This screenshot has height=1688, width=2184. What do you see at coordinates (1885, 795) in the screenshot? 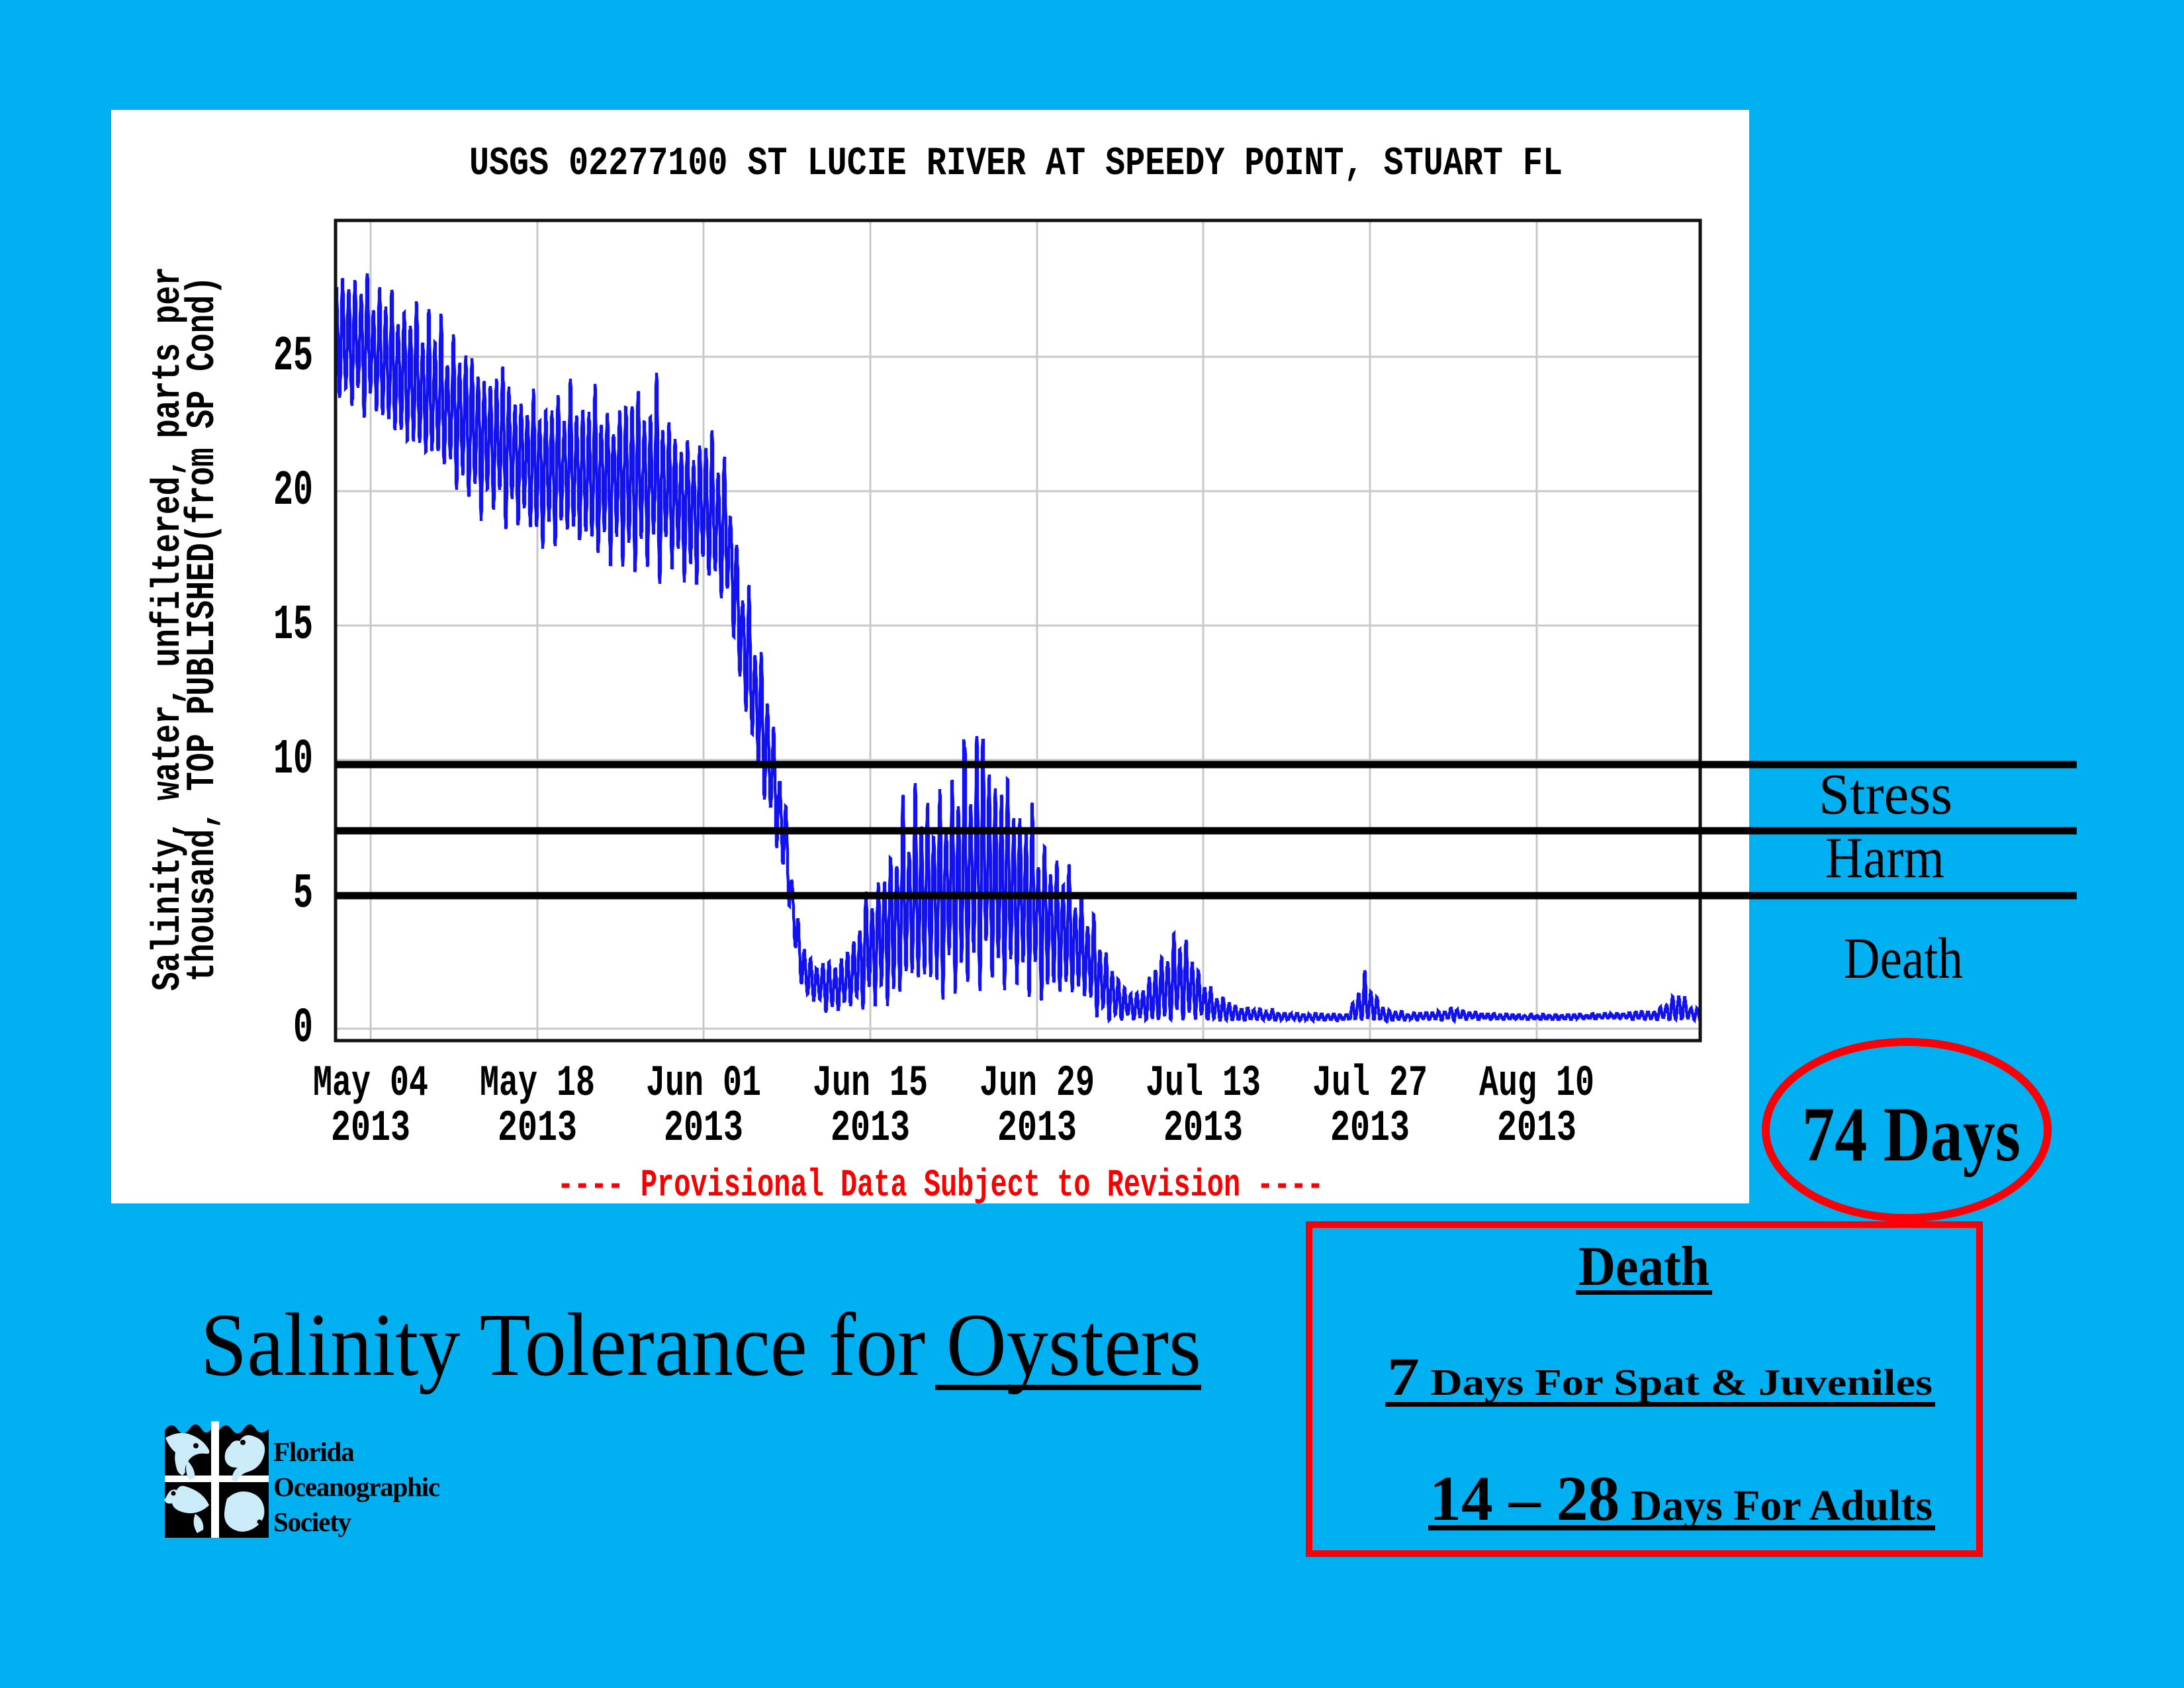
I see `svg-text: Stress` at bounding box center [1885, 795].